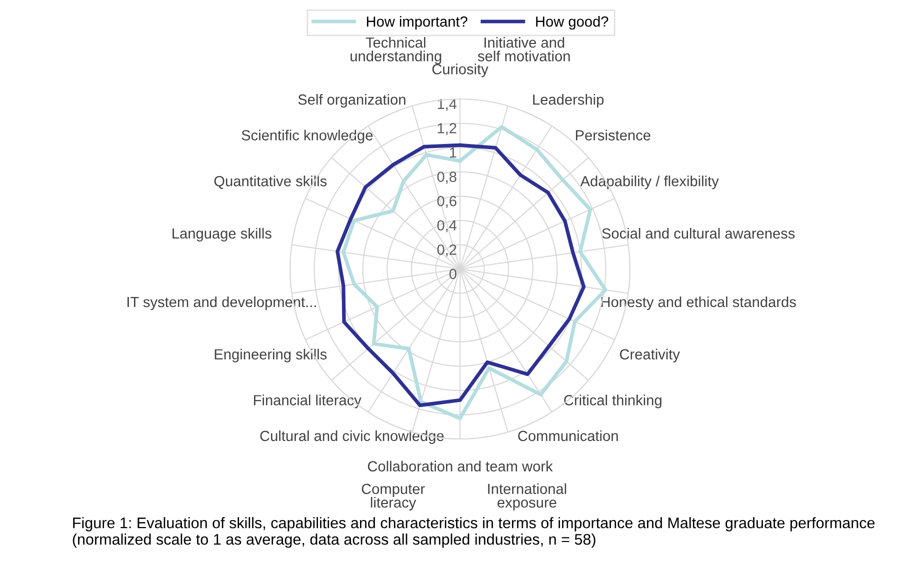  Describe the element at coordinates (453, 153) in the screenshot. I see `y-tick-label: 1` at that location.